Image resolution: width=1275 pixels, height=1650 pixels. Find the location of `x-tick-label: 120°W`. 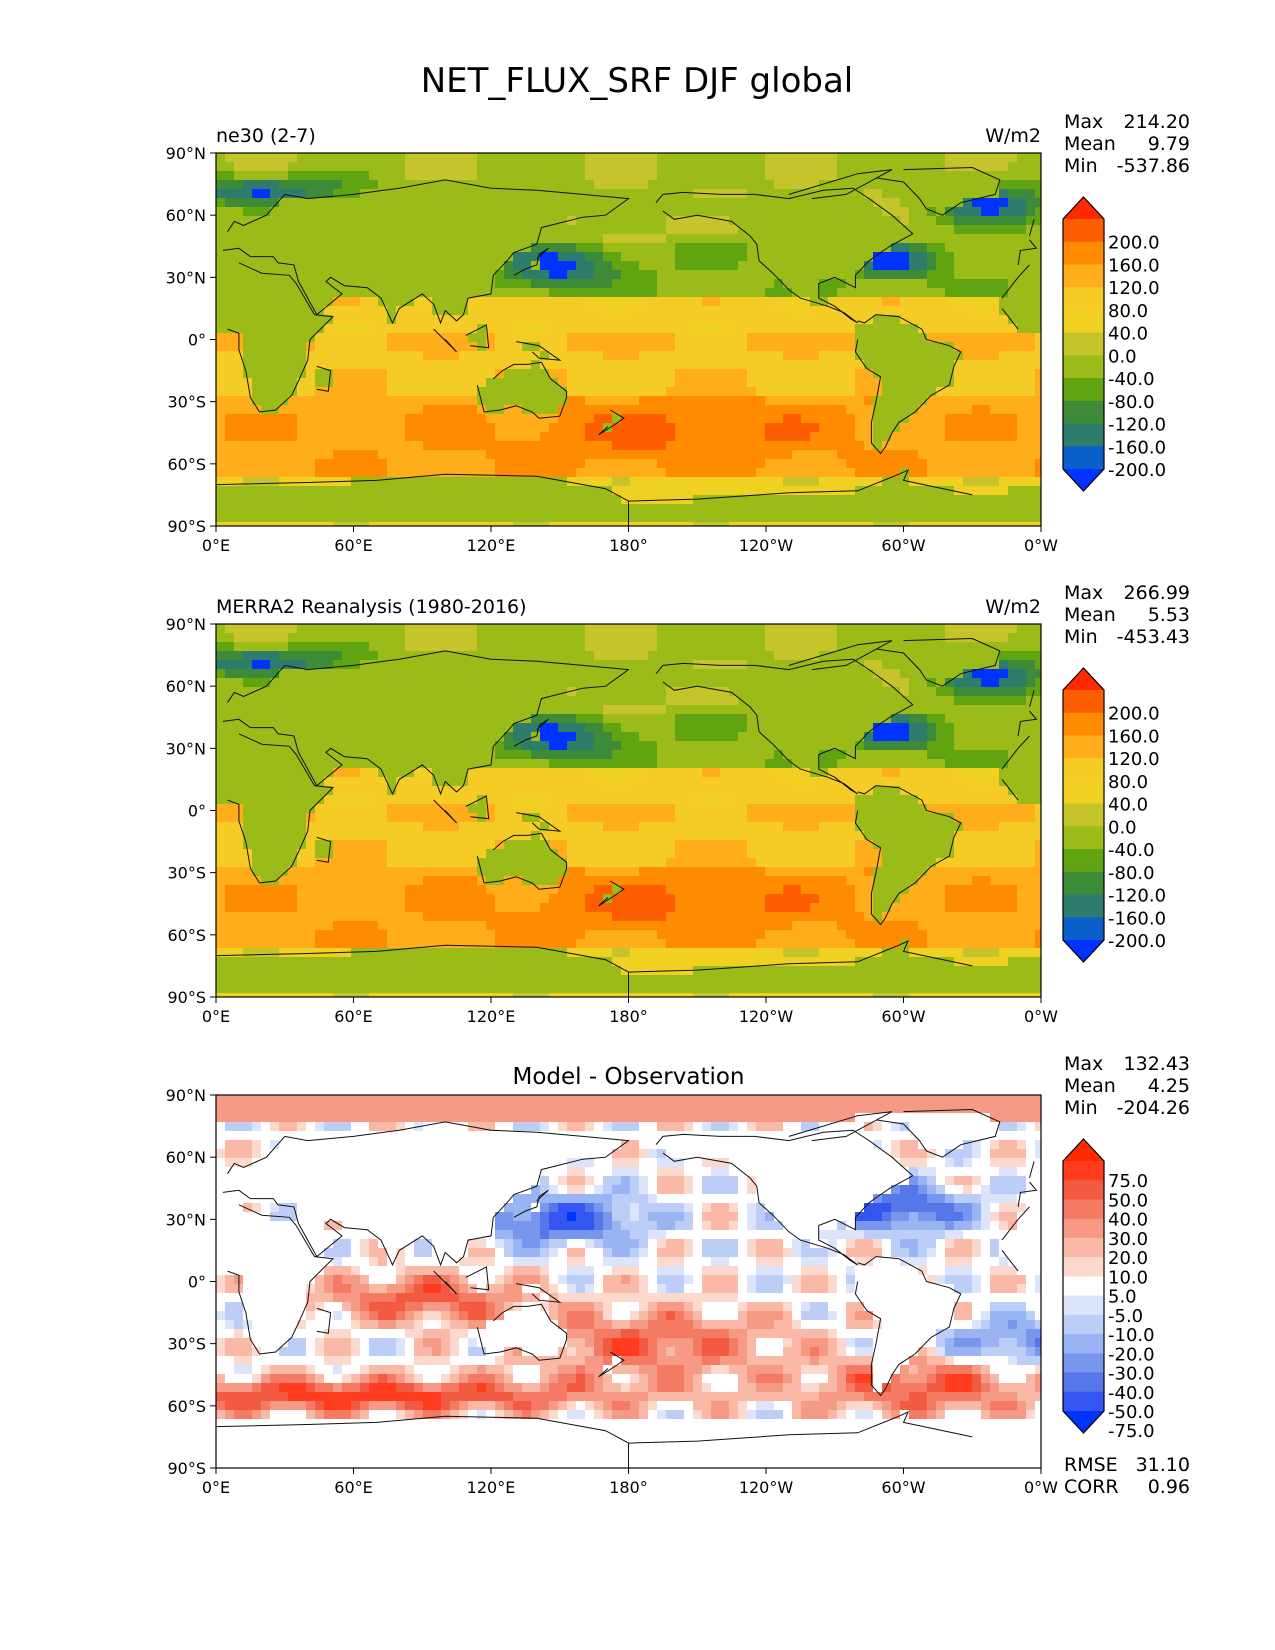

x-tick-label: 120°W is located at coordinates (766, 1487).